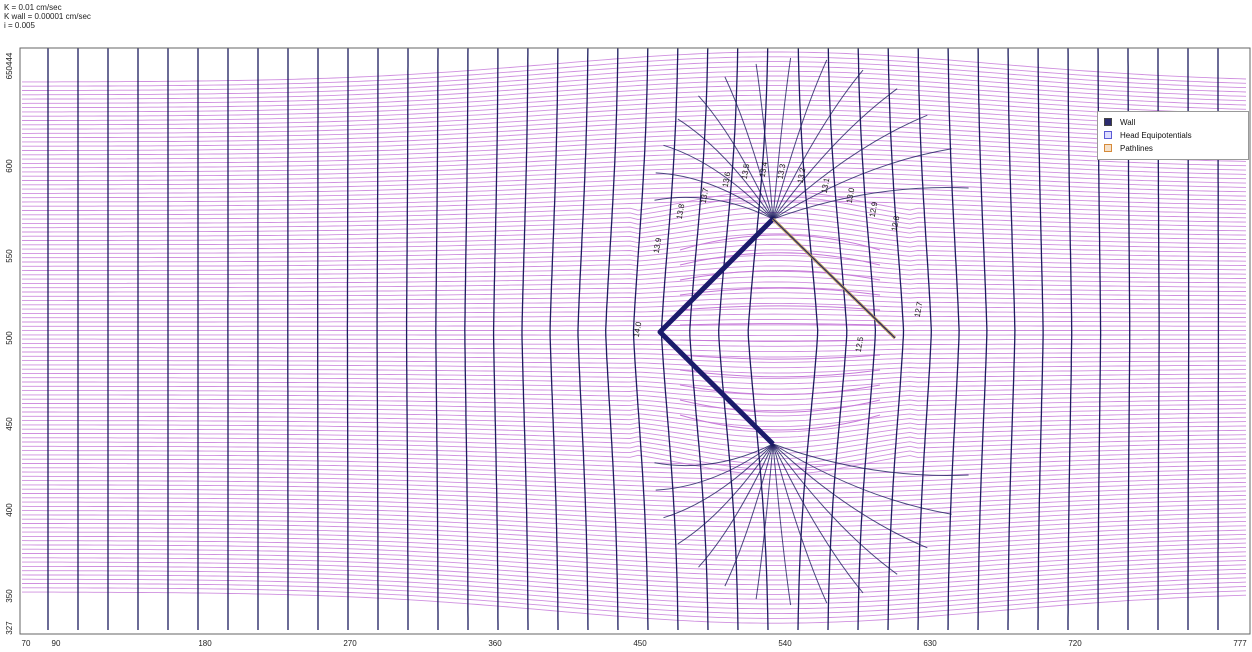  What do you see at coordinates (1108, 122) in the screenshot?
I see `wall-icon` at bounding box center [1108, 122].